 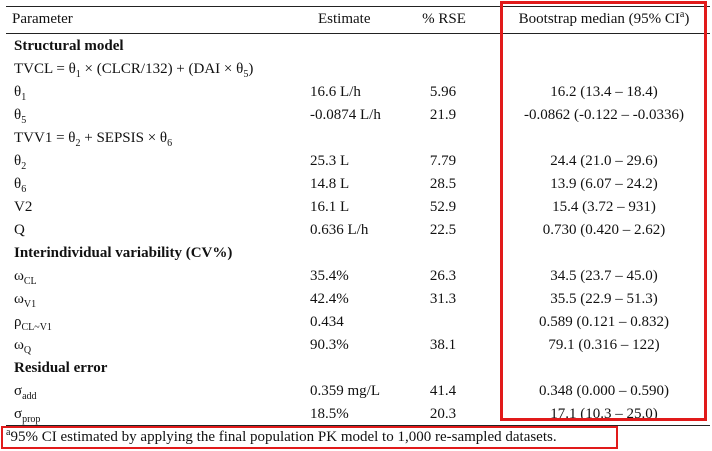 I want to click on table-row: ωQ 90.3% 38.1 79.1 (0.316 – 122), so click(x=356, y=345).